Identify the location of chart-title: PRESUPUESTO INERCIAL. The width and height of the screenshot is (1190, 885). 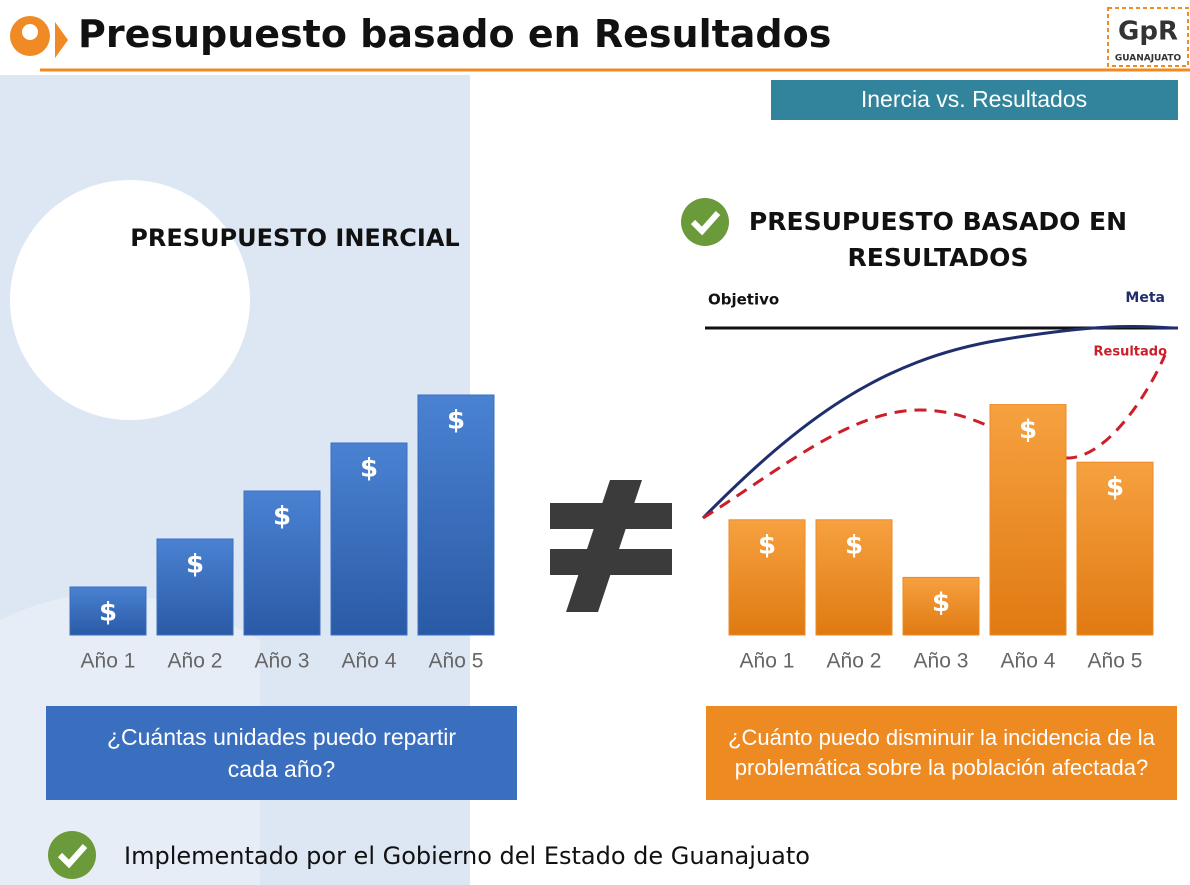
(295, 238).